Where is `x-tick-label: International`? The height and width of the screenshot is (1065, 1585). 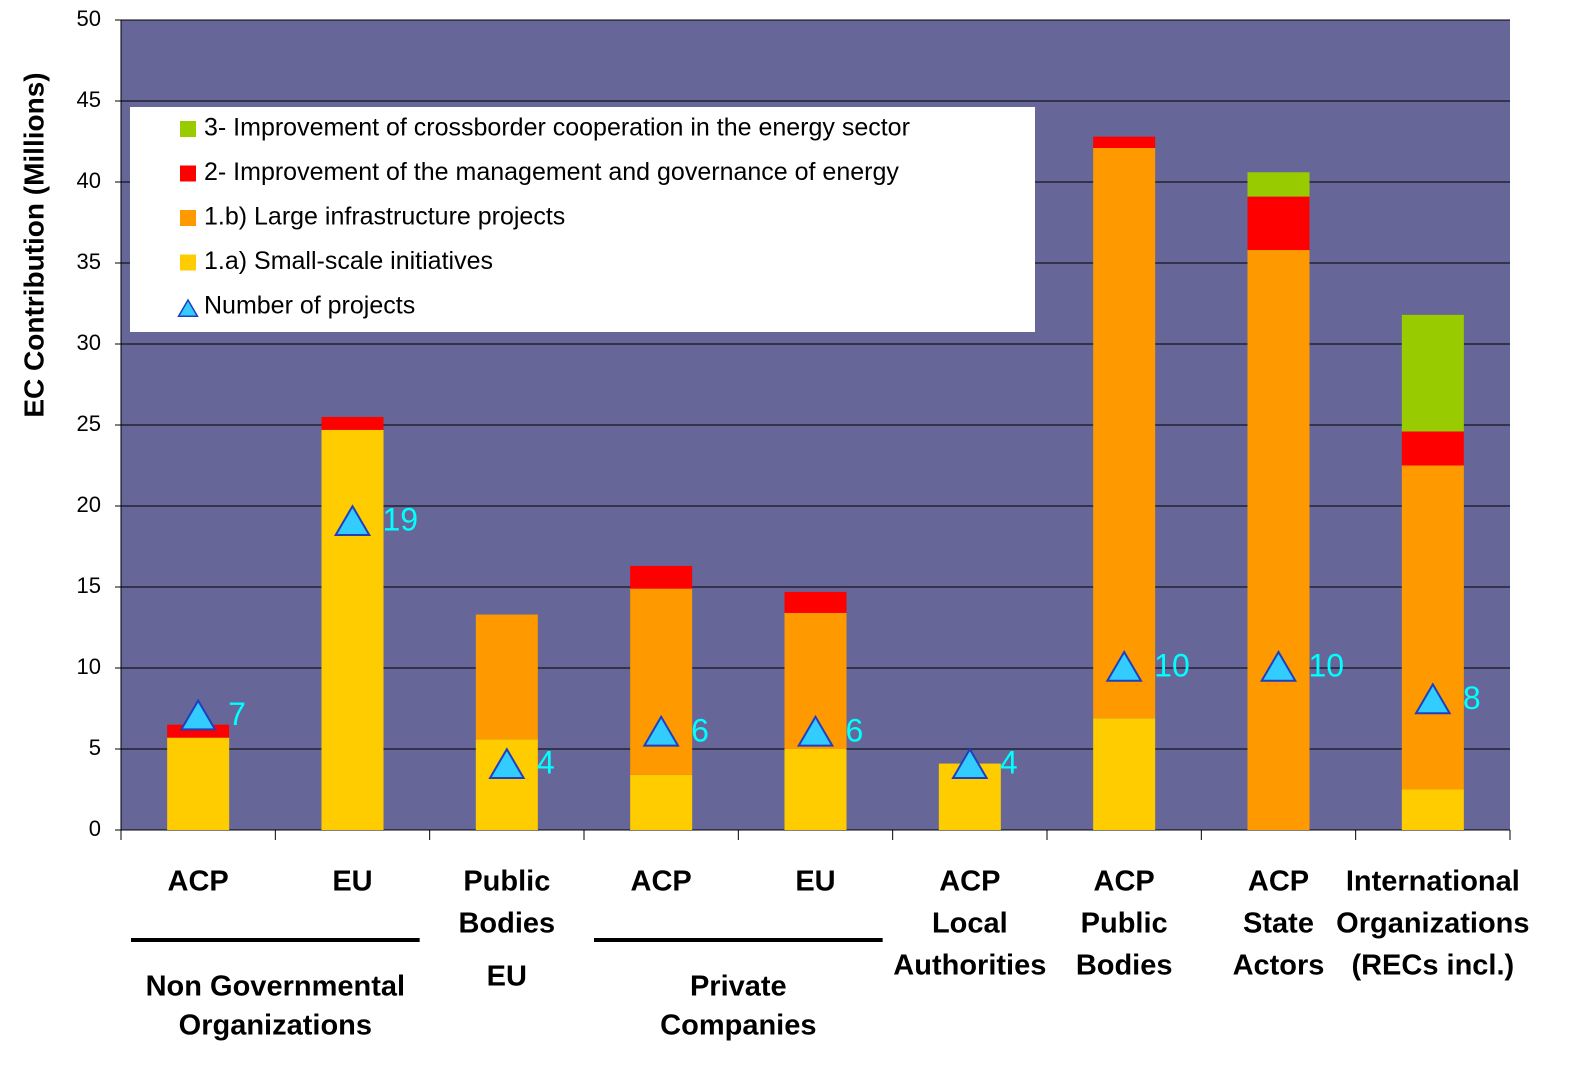
x-tick-label: International is located at coordinates (1433, 882).